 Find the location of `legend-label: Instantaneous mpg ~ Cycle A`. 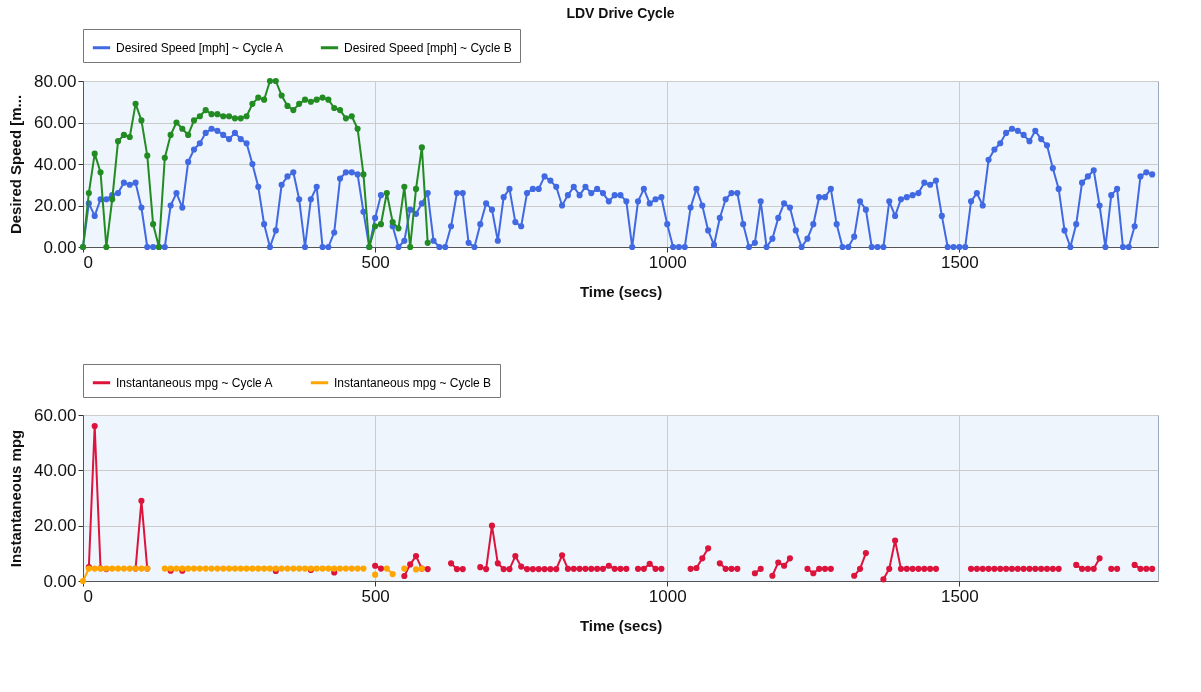

legend-label: Instantaneous mpg ~ Cycle A is located at coordinates (194, 382).